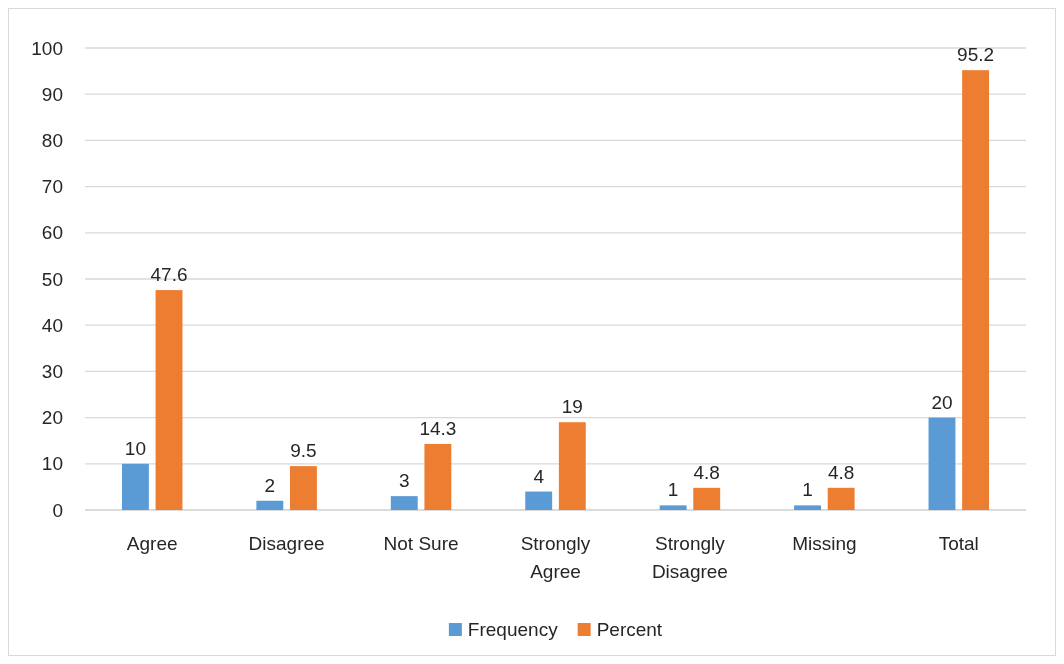  What do you see at coordinates (824, 543) in the screenshot?
I see `x-tick-label: Missing` at bounding box center [824, 543].